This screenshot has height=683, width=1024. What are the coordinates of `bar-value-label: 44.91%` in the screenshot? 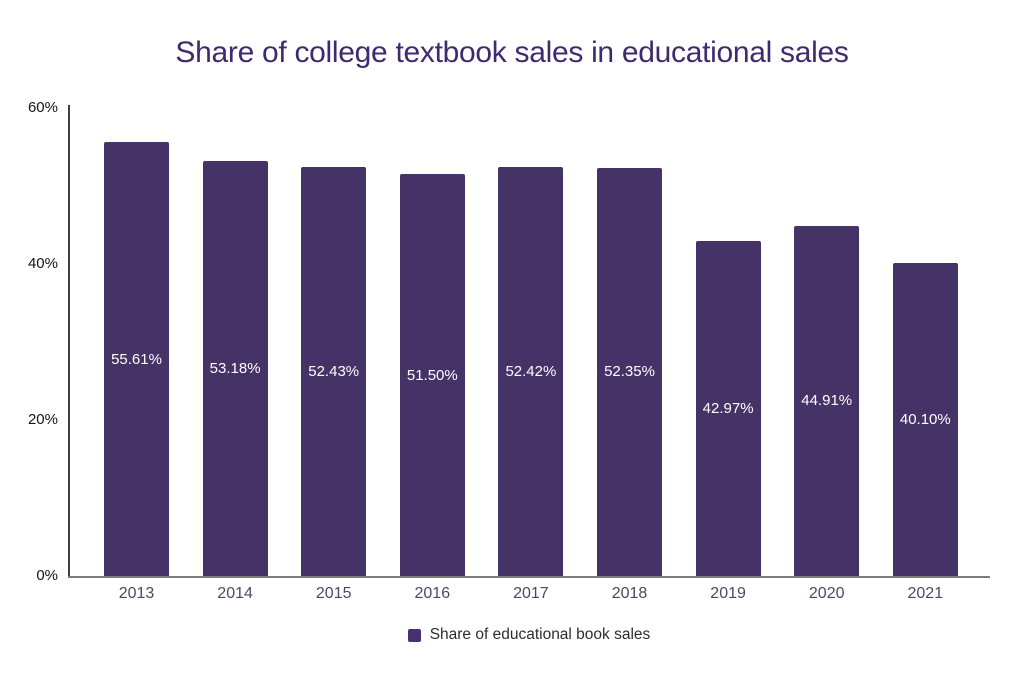 It's located at (827, 401).